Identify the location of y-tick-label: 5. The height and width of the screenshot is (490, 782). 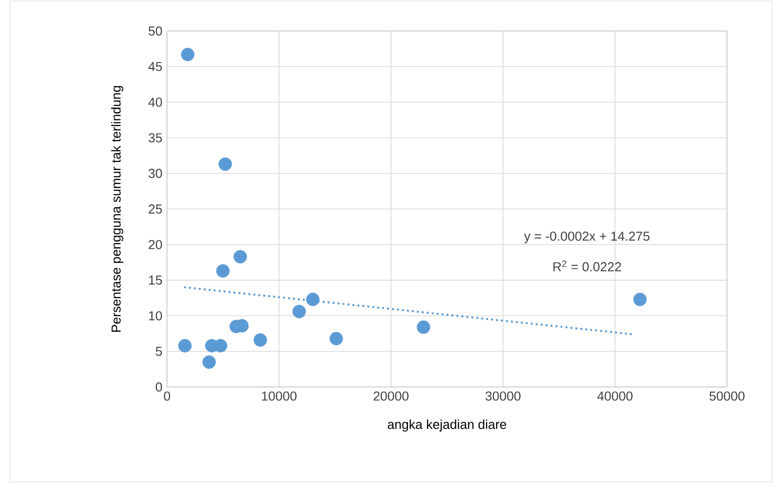
(159, 351).